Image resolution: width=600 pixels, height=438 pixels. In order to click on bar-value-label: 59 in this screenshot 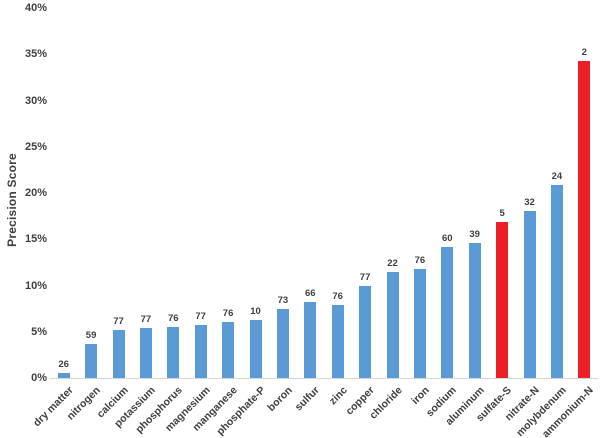, I will do `click(91, 335)`.